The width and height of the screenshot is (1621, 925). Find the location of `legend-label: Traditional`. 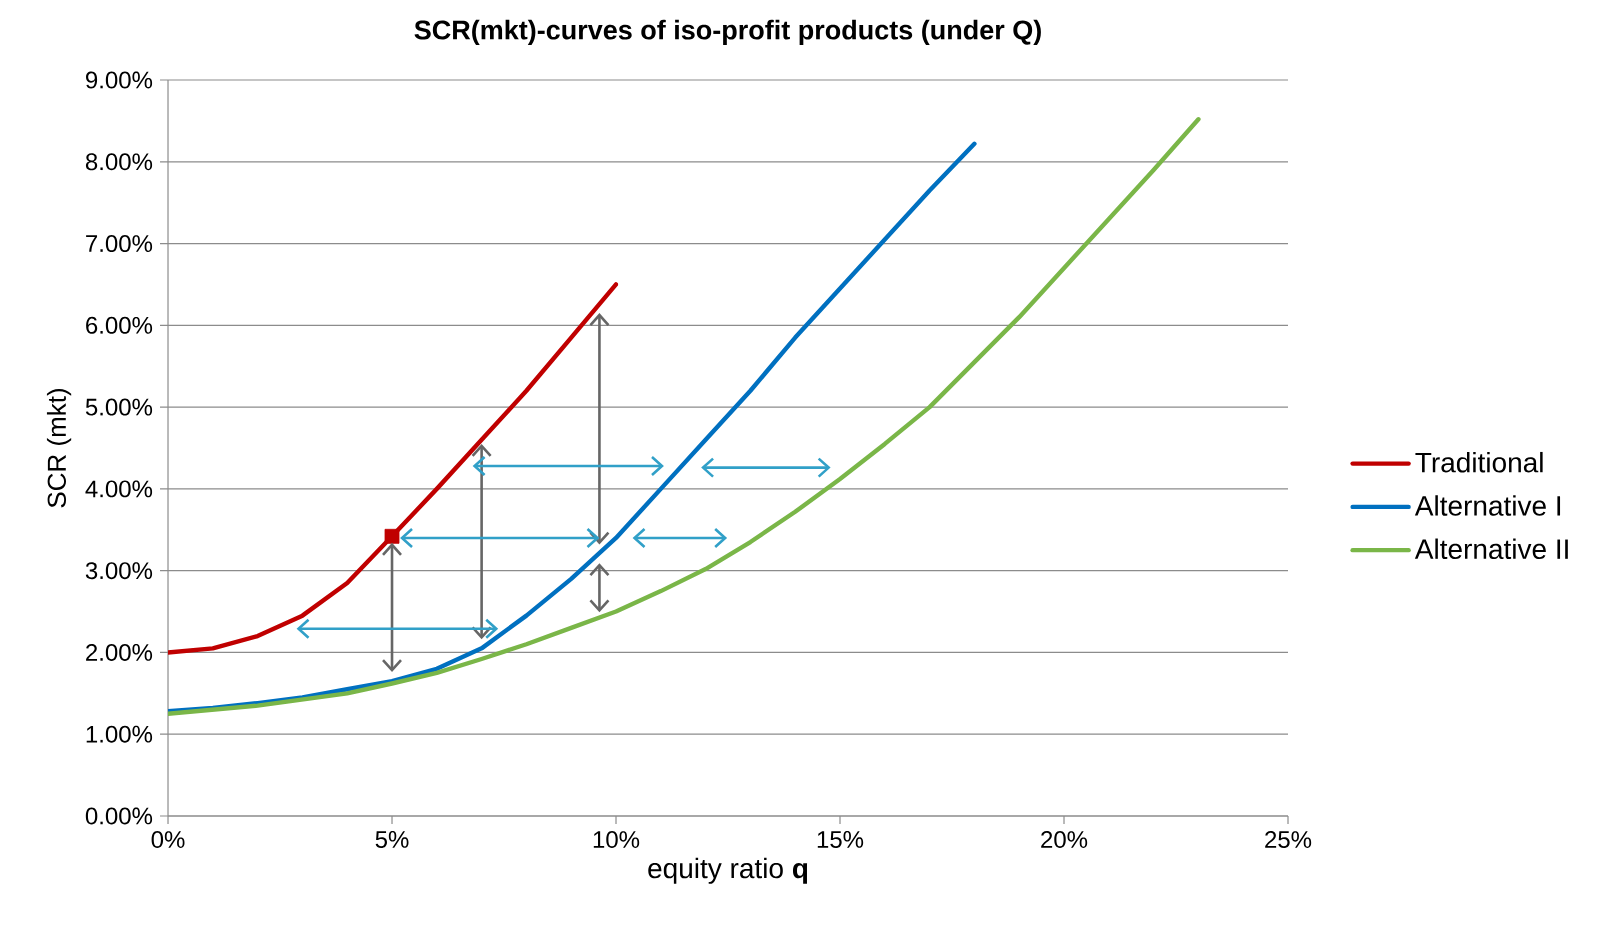

legend-label: Traditional is located at coordinates (1479, 462).